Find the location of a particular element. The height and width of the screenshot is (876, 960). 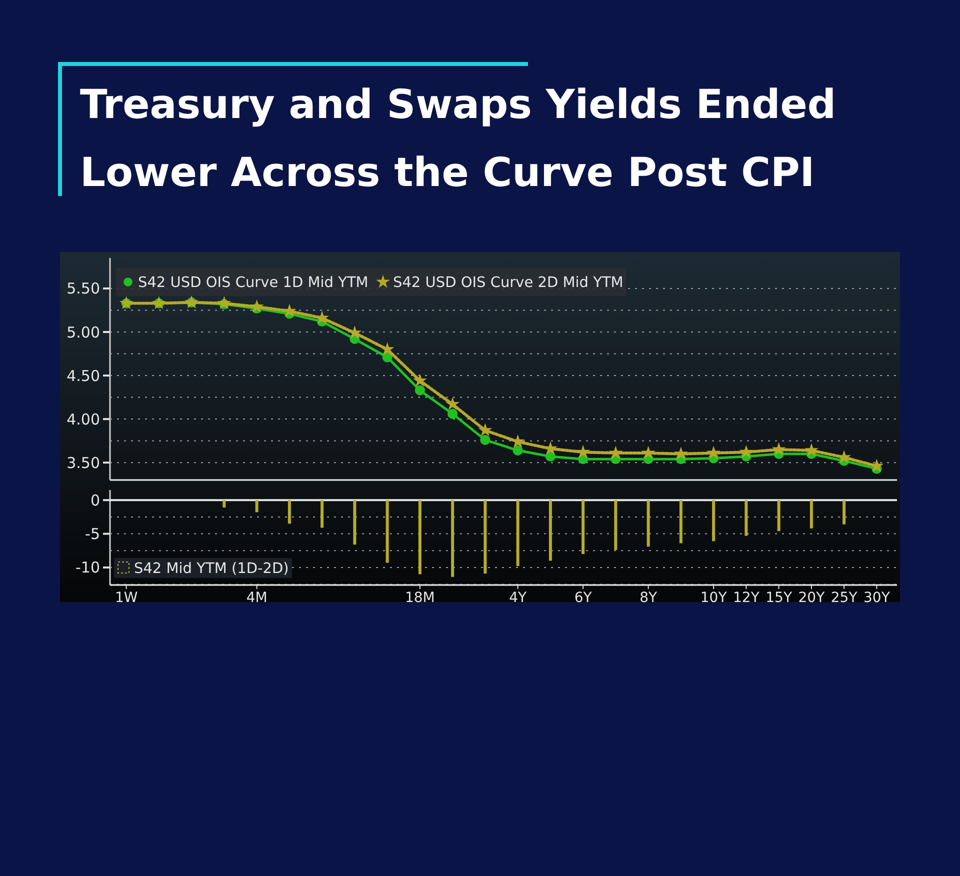

x-tick-label: 8Y is located at coordinates (649, 598).